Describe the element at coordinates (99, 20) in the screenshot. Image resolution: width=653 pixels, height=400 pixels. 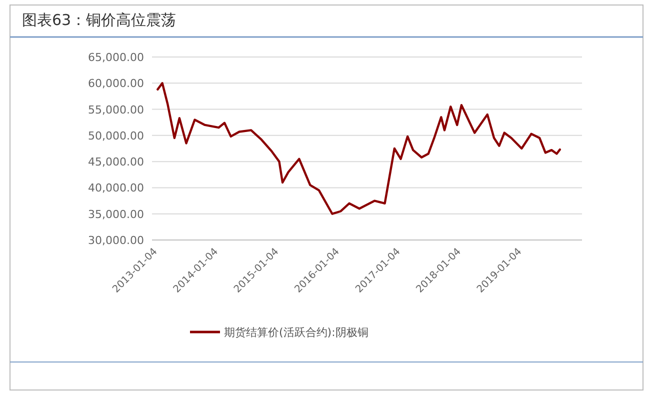
I see `chart-title: 图表63：铜价高位震荡` at that location.